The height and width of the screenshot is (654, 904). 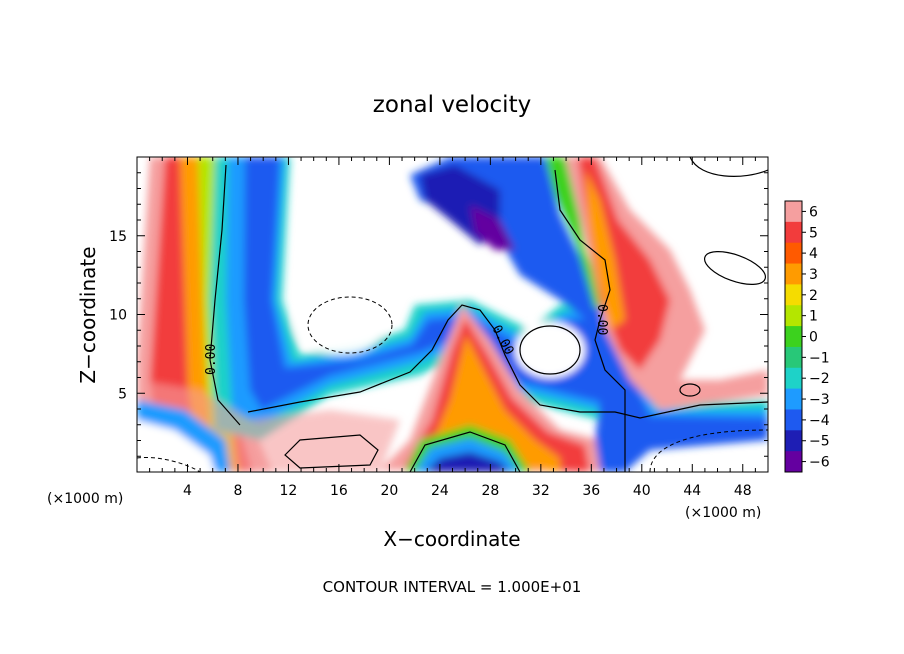 What do you see at coordinates (813, 233) in the screenshot?
I see `colorbar-tick-label: 5` at bounding box center [813, 233].